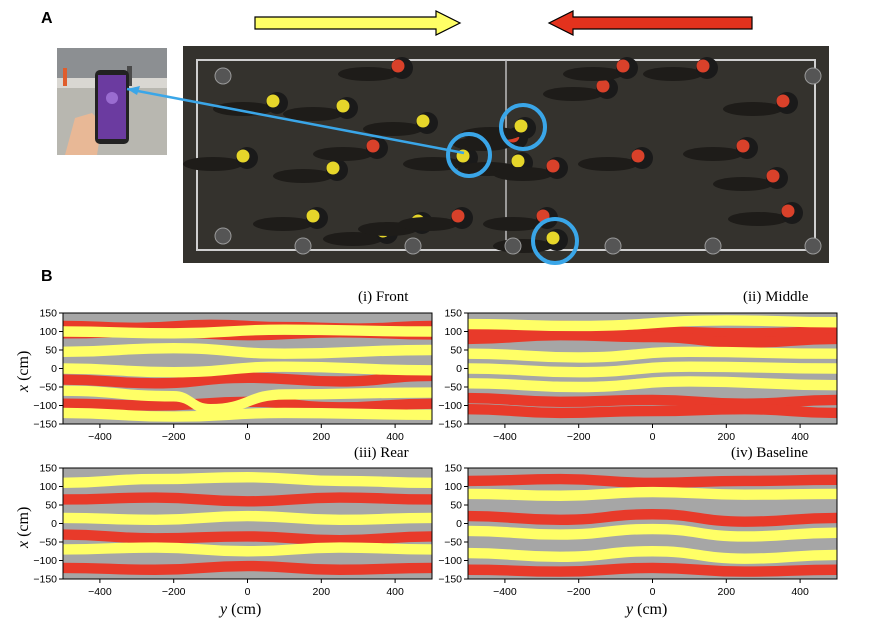  What do you see at coordinates (54, 524) in the screenshot?
I see `y-tick-label: 0` at bounding box center [54, 524].